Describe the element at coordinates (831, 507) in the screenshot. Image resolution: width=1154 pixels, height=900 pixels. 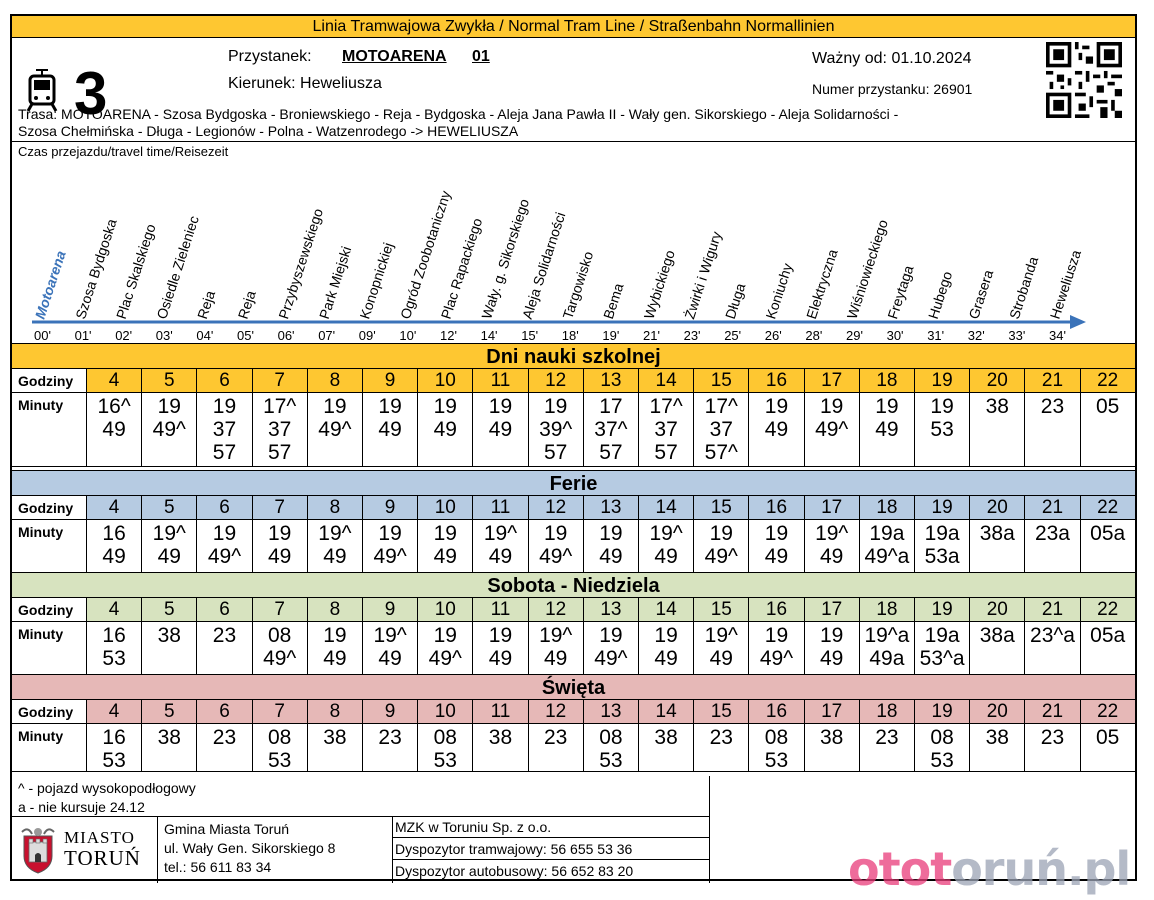
I see `hour-cell: 17` at that location.